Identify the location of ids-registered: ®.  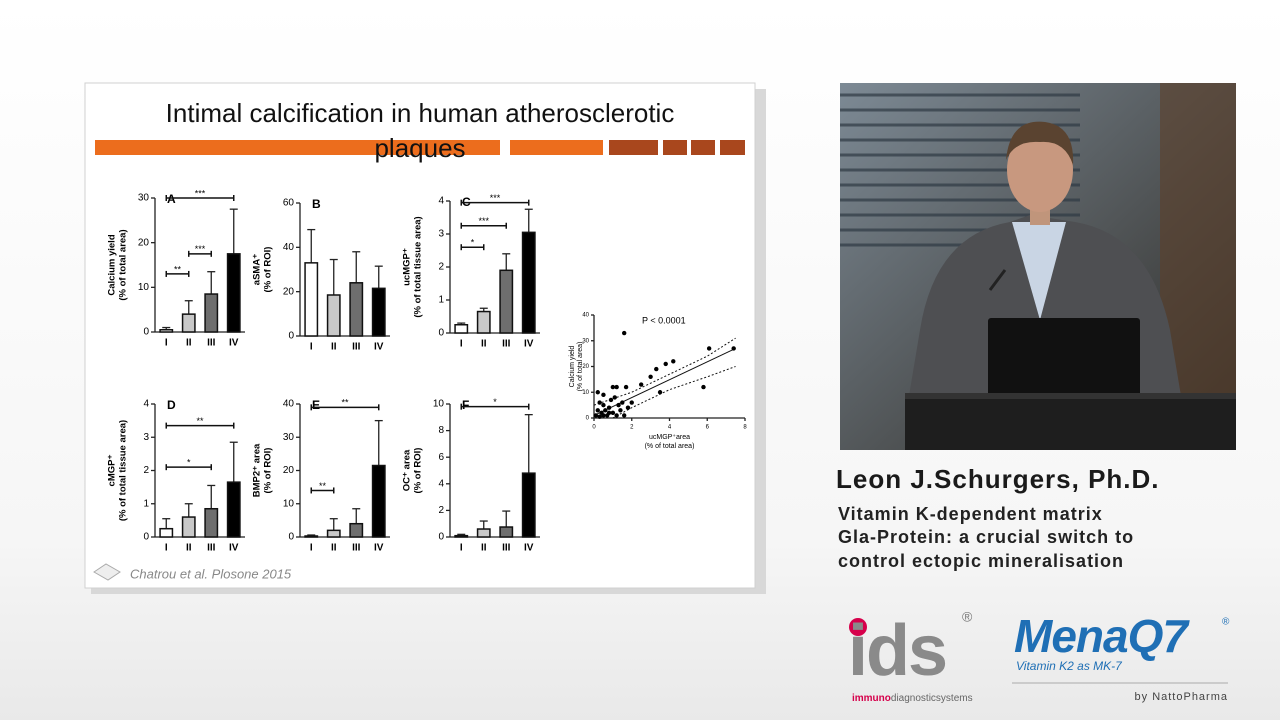
(967, 617).